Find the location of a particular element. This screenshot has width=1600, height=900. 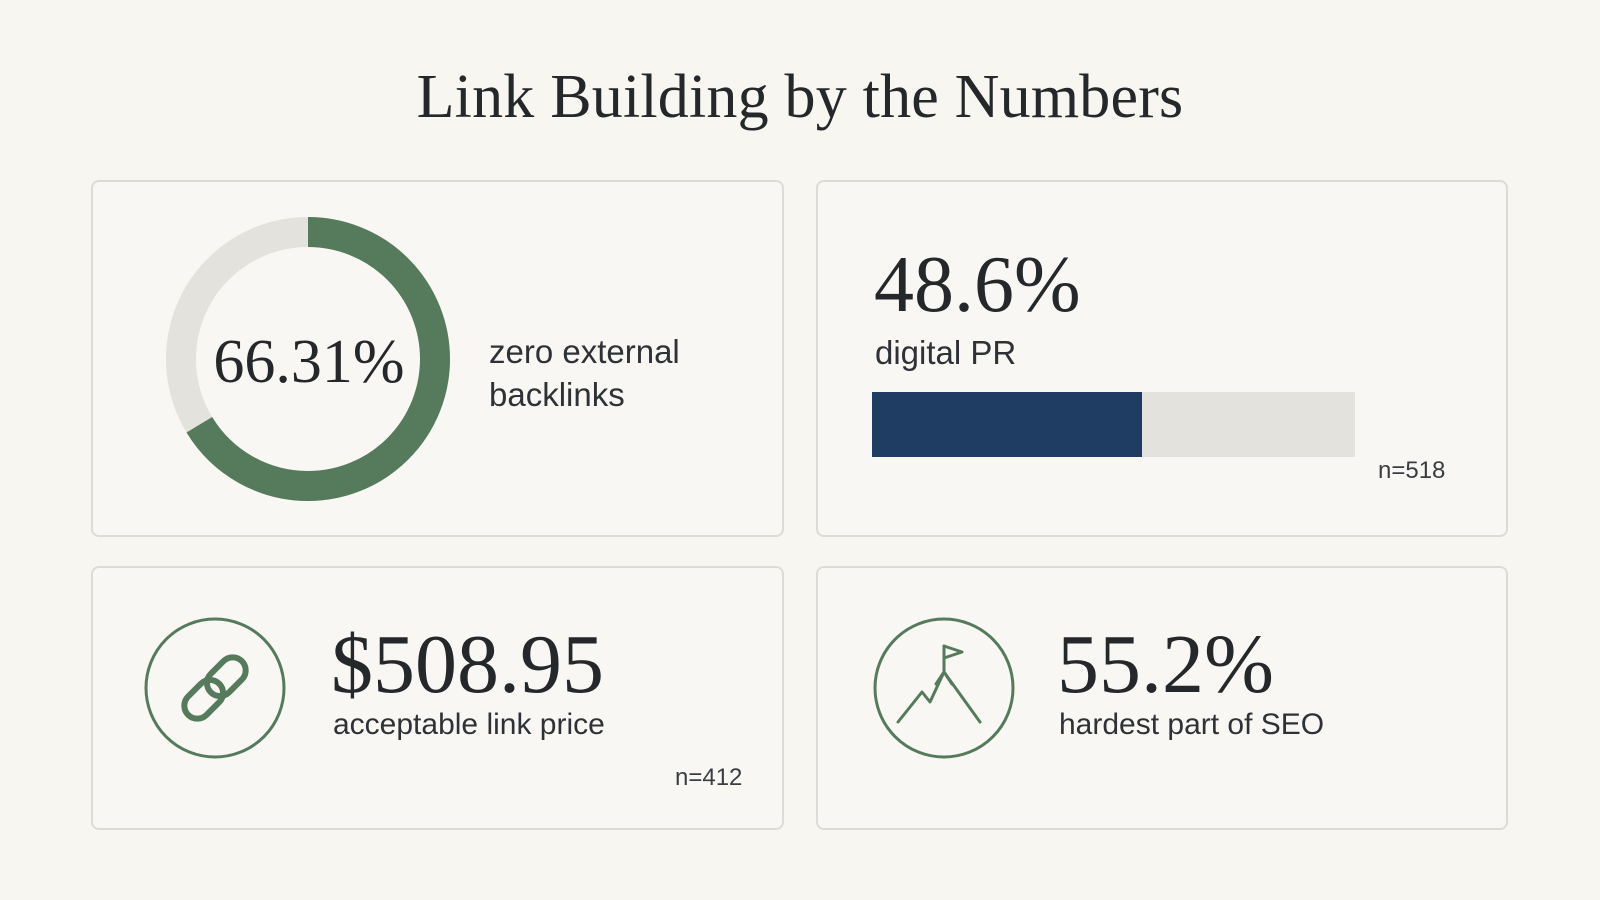

digital-pr-sample-size: n=518 is located at coordinates (1412, 470).